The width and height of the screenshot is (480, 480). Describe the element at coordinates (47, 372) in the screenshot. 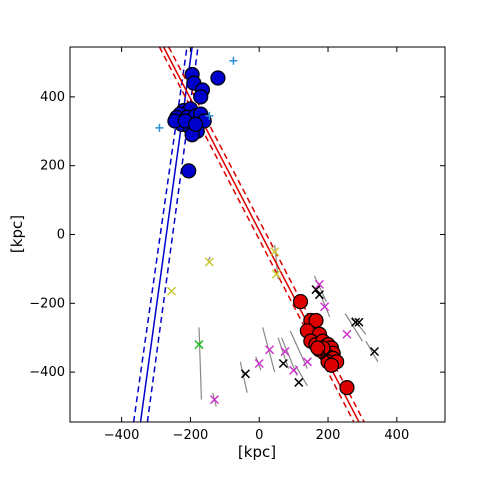

I see `y-tick-label-0: −400` at that location.